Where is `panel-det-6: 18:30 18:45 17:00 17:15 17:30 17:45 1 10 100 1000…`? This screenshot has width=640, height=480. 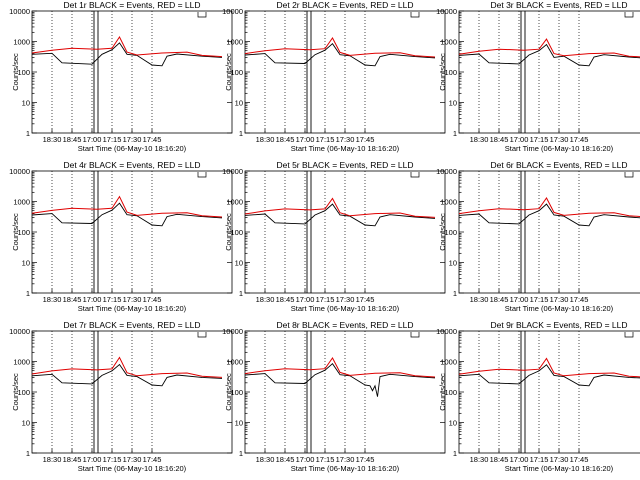 panel-det-6: 18:30 18:45 17:00 17:15 17:30 17:45 1 10 100 1000… is located at coordinates (538, 236).